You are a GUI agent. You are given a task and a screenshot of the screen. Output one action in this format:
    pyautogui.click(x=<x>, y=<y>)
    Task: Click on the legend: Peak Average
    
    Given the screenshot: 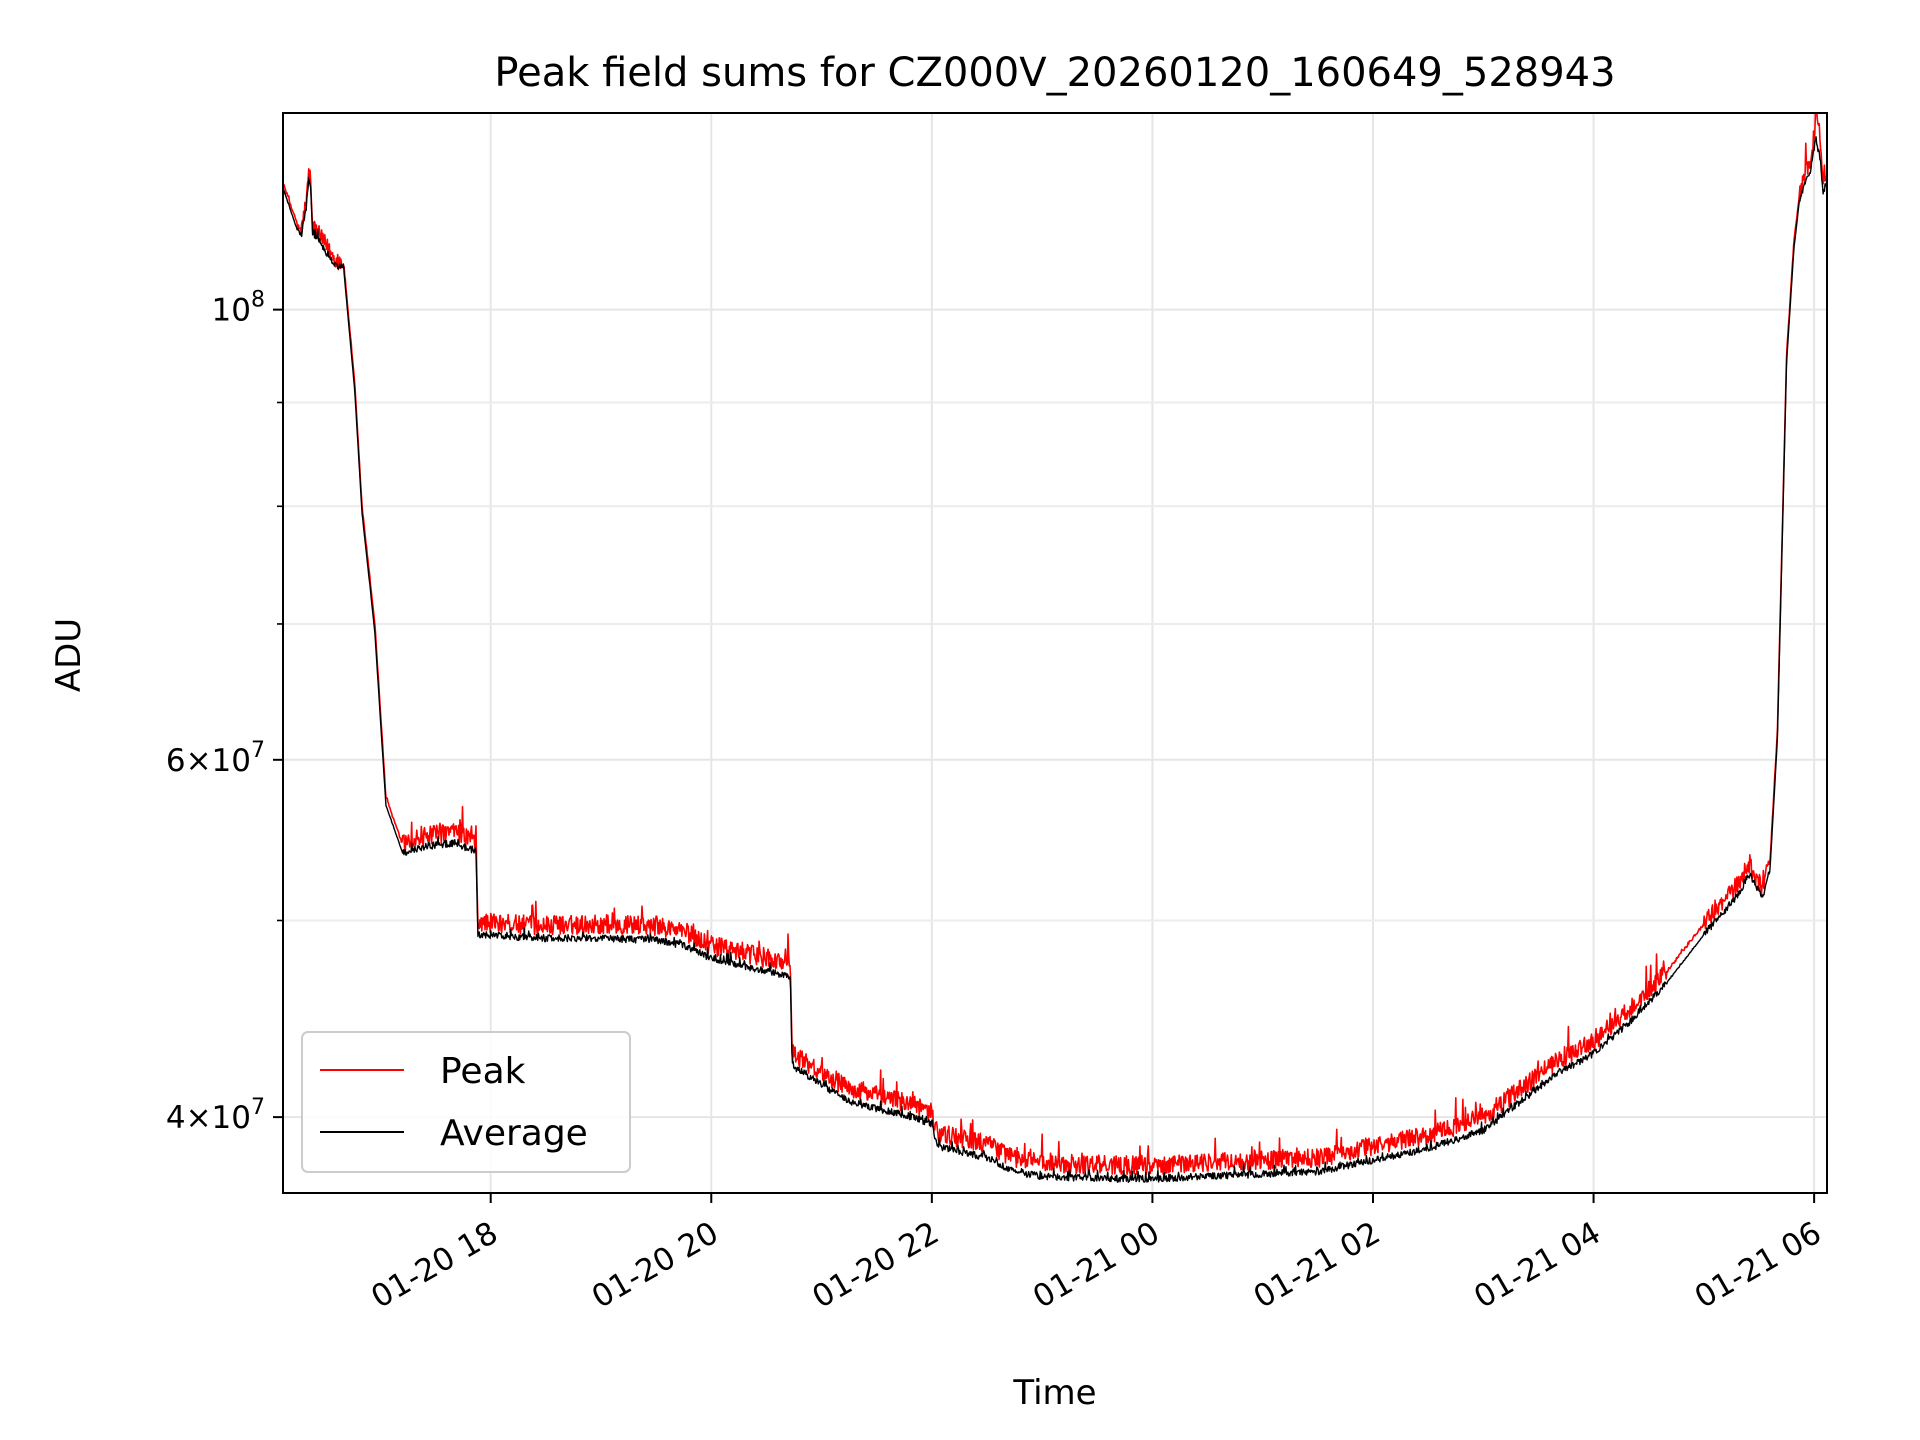 What is the action you would take?
    pyautogui.click(x=466, y=1102)
    